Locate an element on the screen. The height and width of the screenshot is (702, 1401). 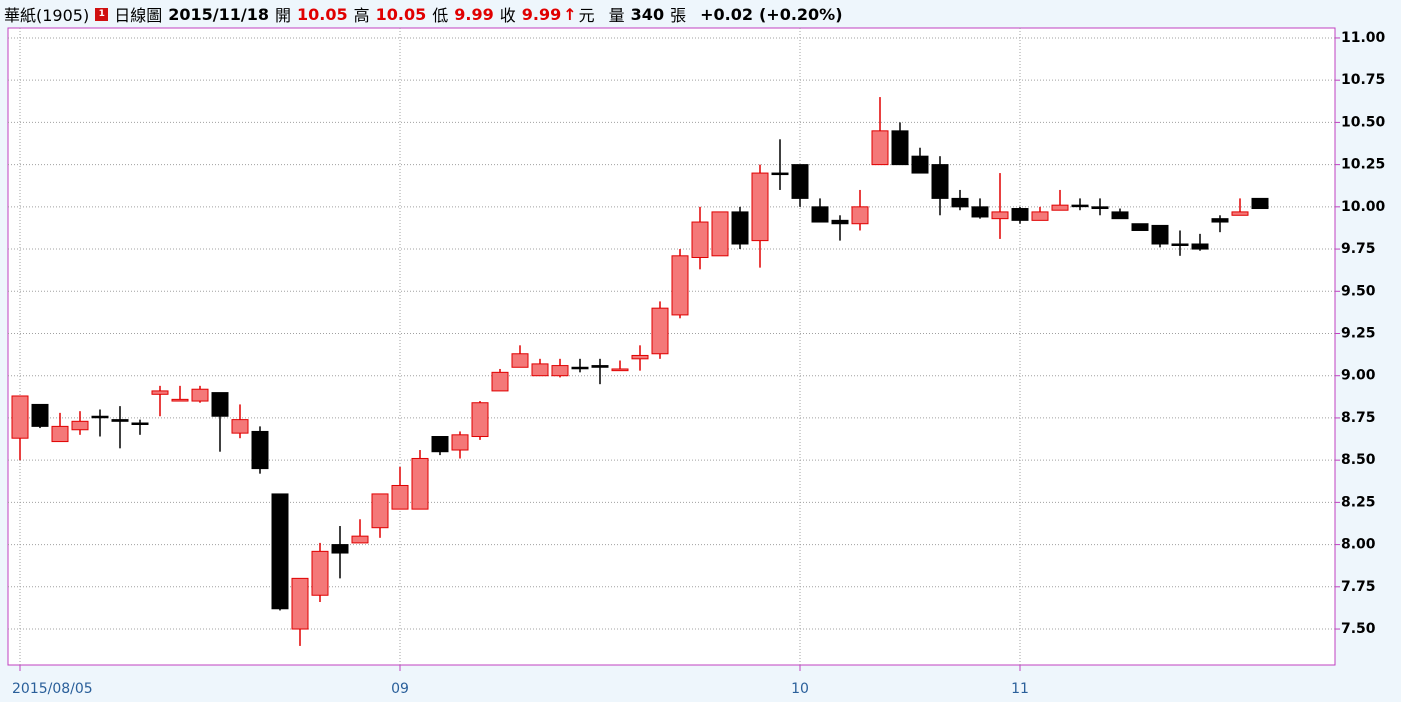
y-tick-label: 9.75 is located at coordinates (1358, 249).